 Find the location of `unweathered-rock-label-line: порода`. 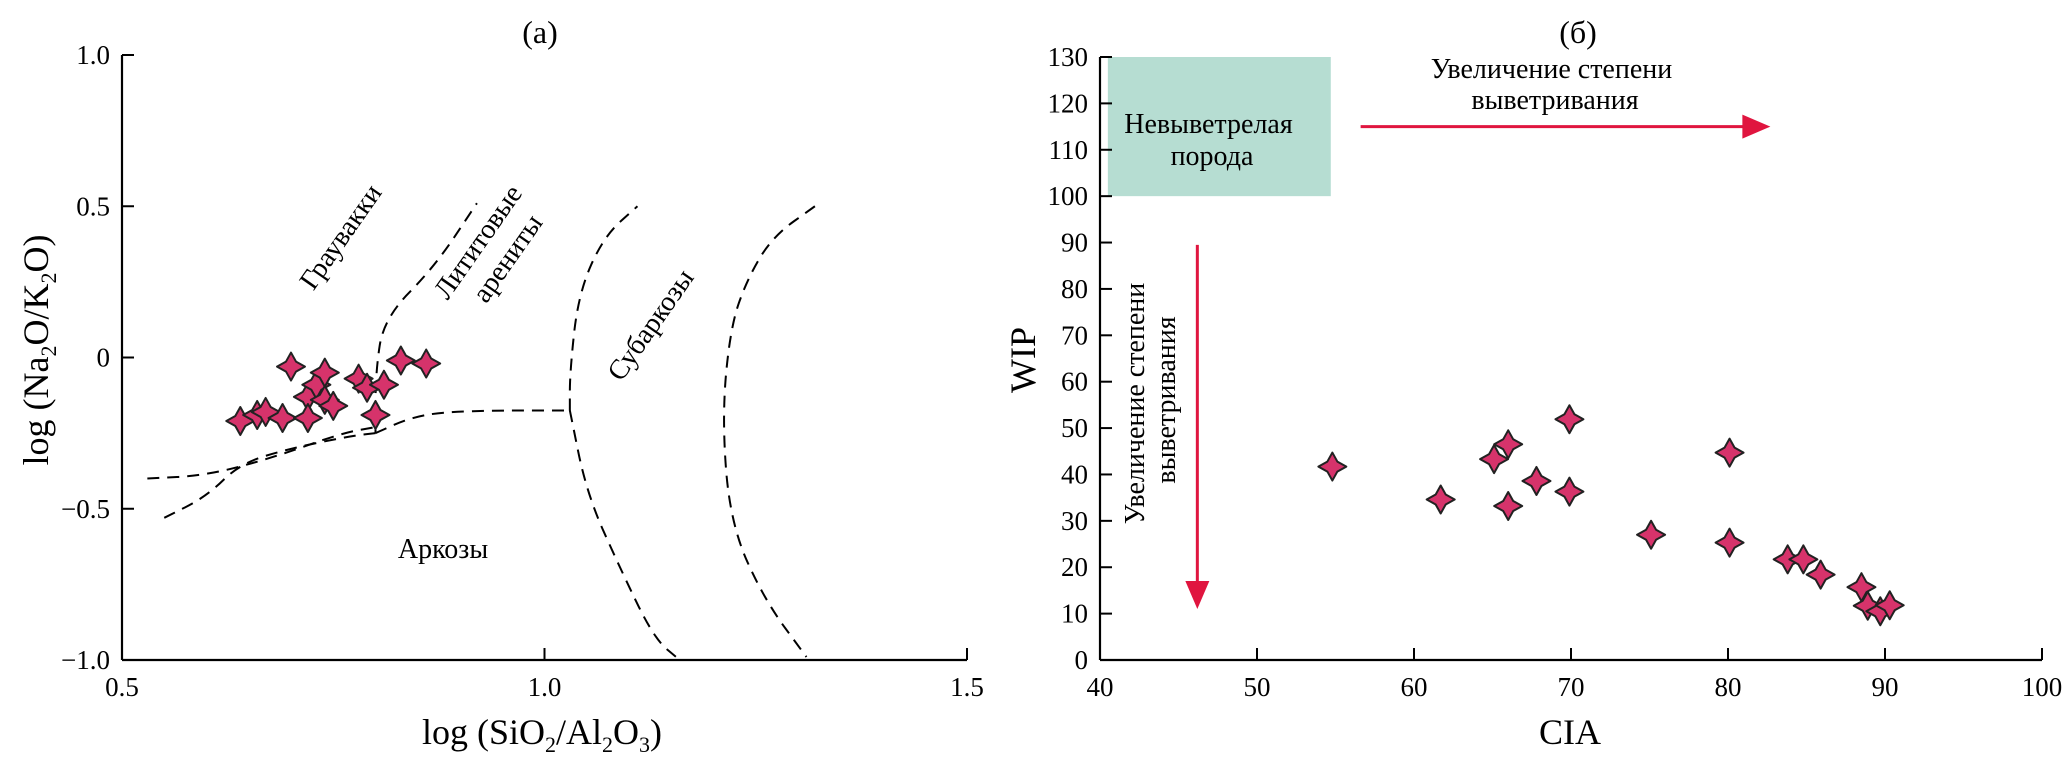

unweathered-rock-label-line: порода is located at coordinates (1212, 156).